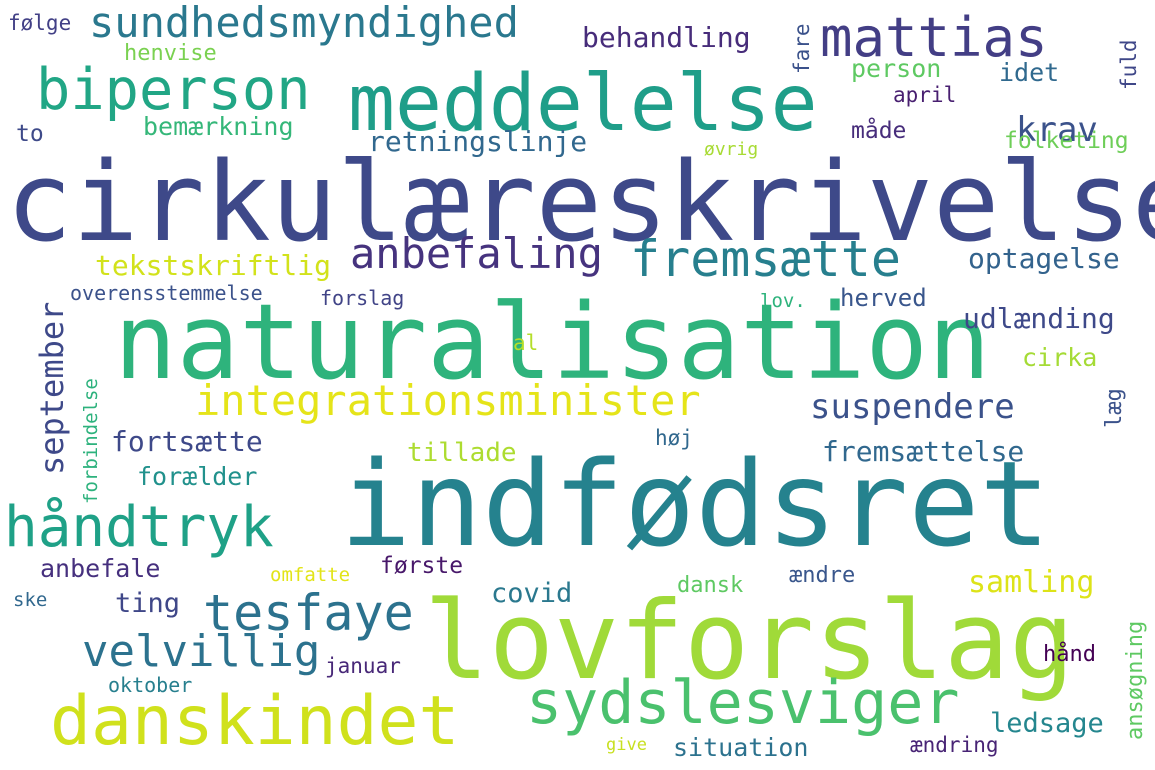  What do you see at coordinates (422, 566) in the screenshot?
I see `word-forste: første` at bounding box center [422, 566].